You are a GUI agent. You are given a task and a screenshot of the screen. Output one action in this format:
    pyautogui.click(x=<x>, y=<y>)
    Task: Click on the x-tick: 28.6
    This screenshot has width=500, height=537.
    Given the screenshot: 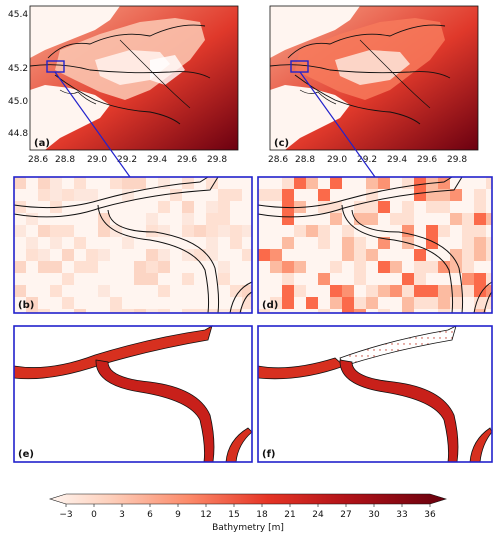 What is the action you would take?
    pyautogui.click(x=38, y=160)
    